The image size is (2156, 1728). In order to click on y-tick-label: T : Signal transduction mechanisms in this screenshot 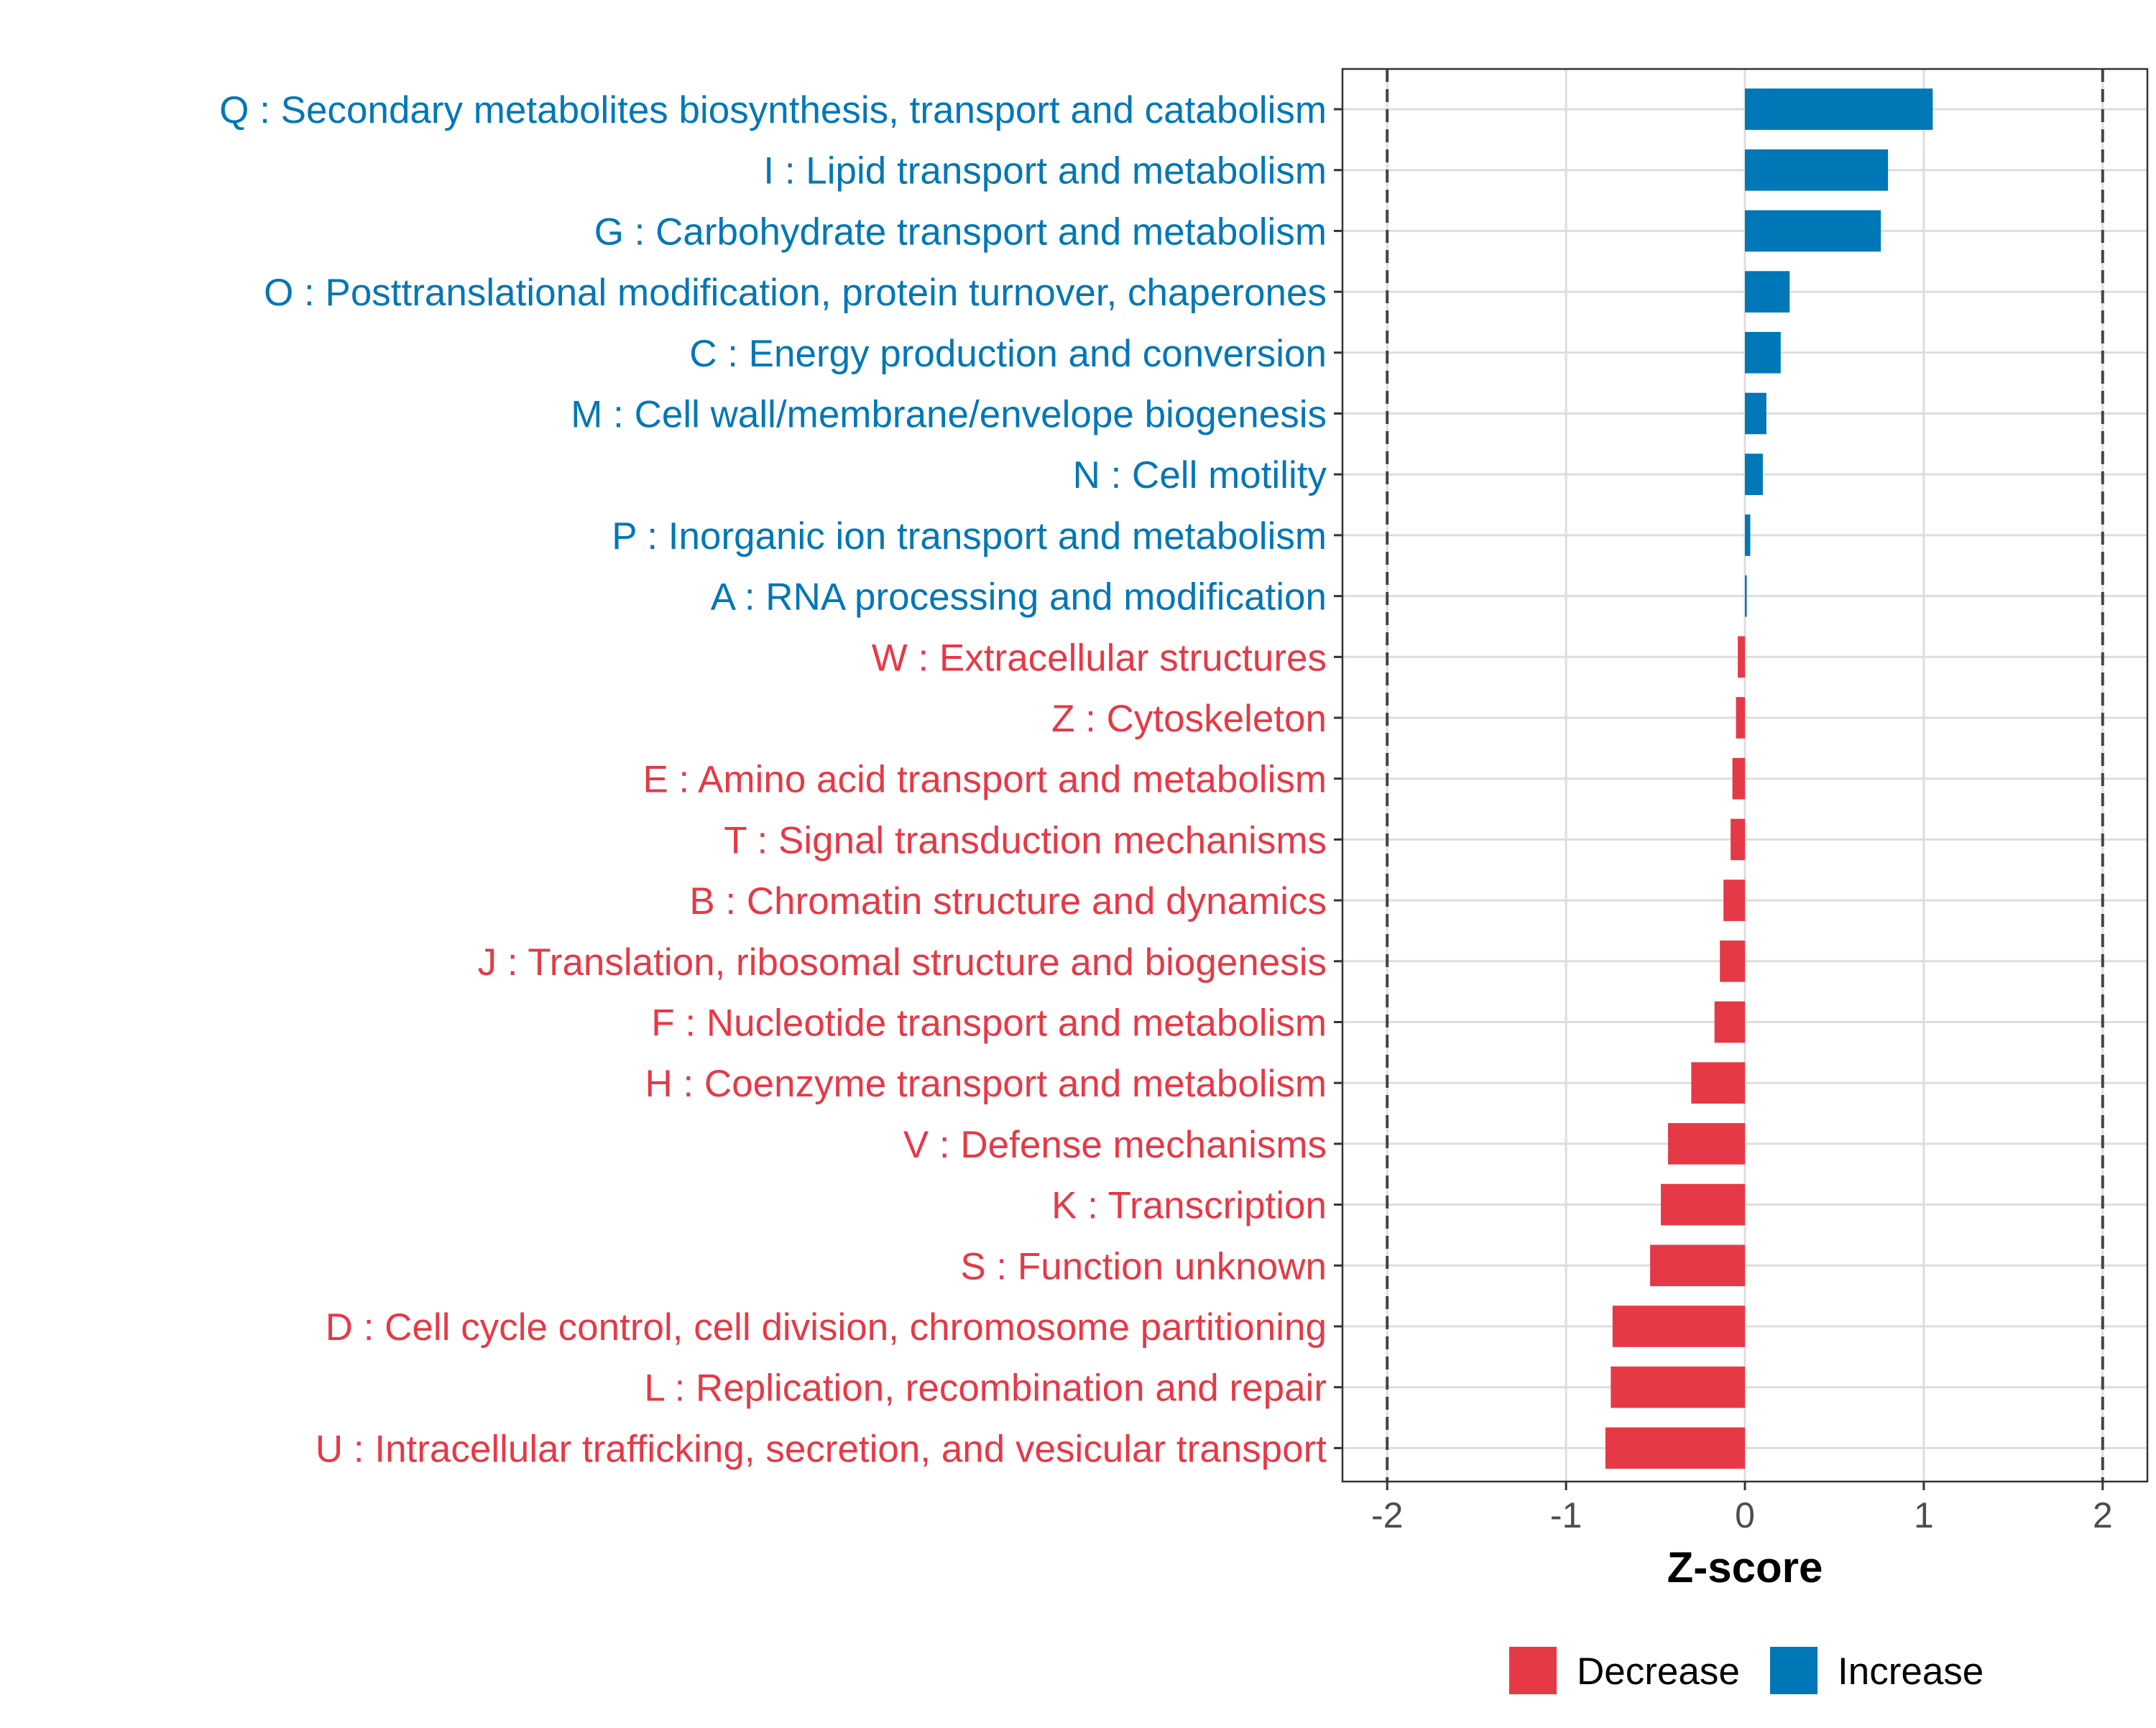, I will do `click(1025, 840)`.